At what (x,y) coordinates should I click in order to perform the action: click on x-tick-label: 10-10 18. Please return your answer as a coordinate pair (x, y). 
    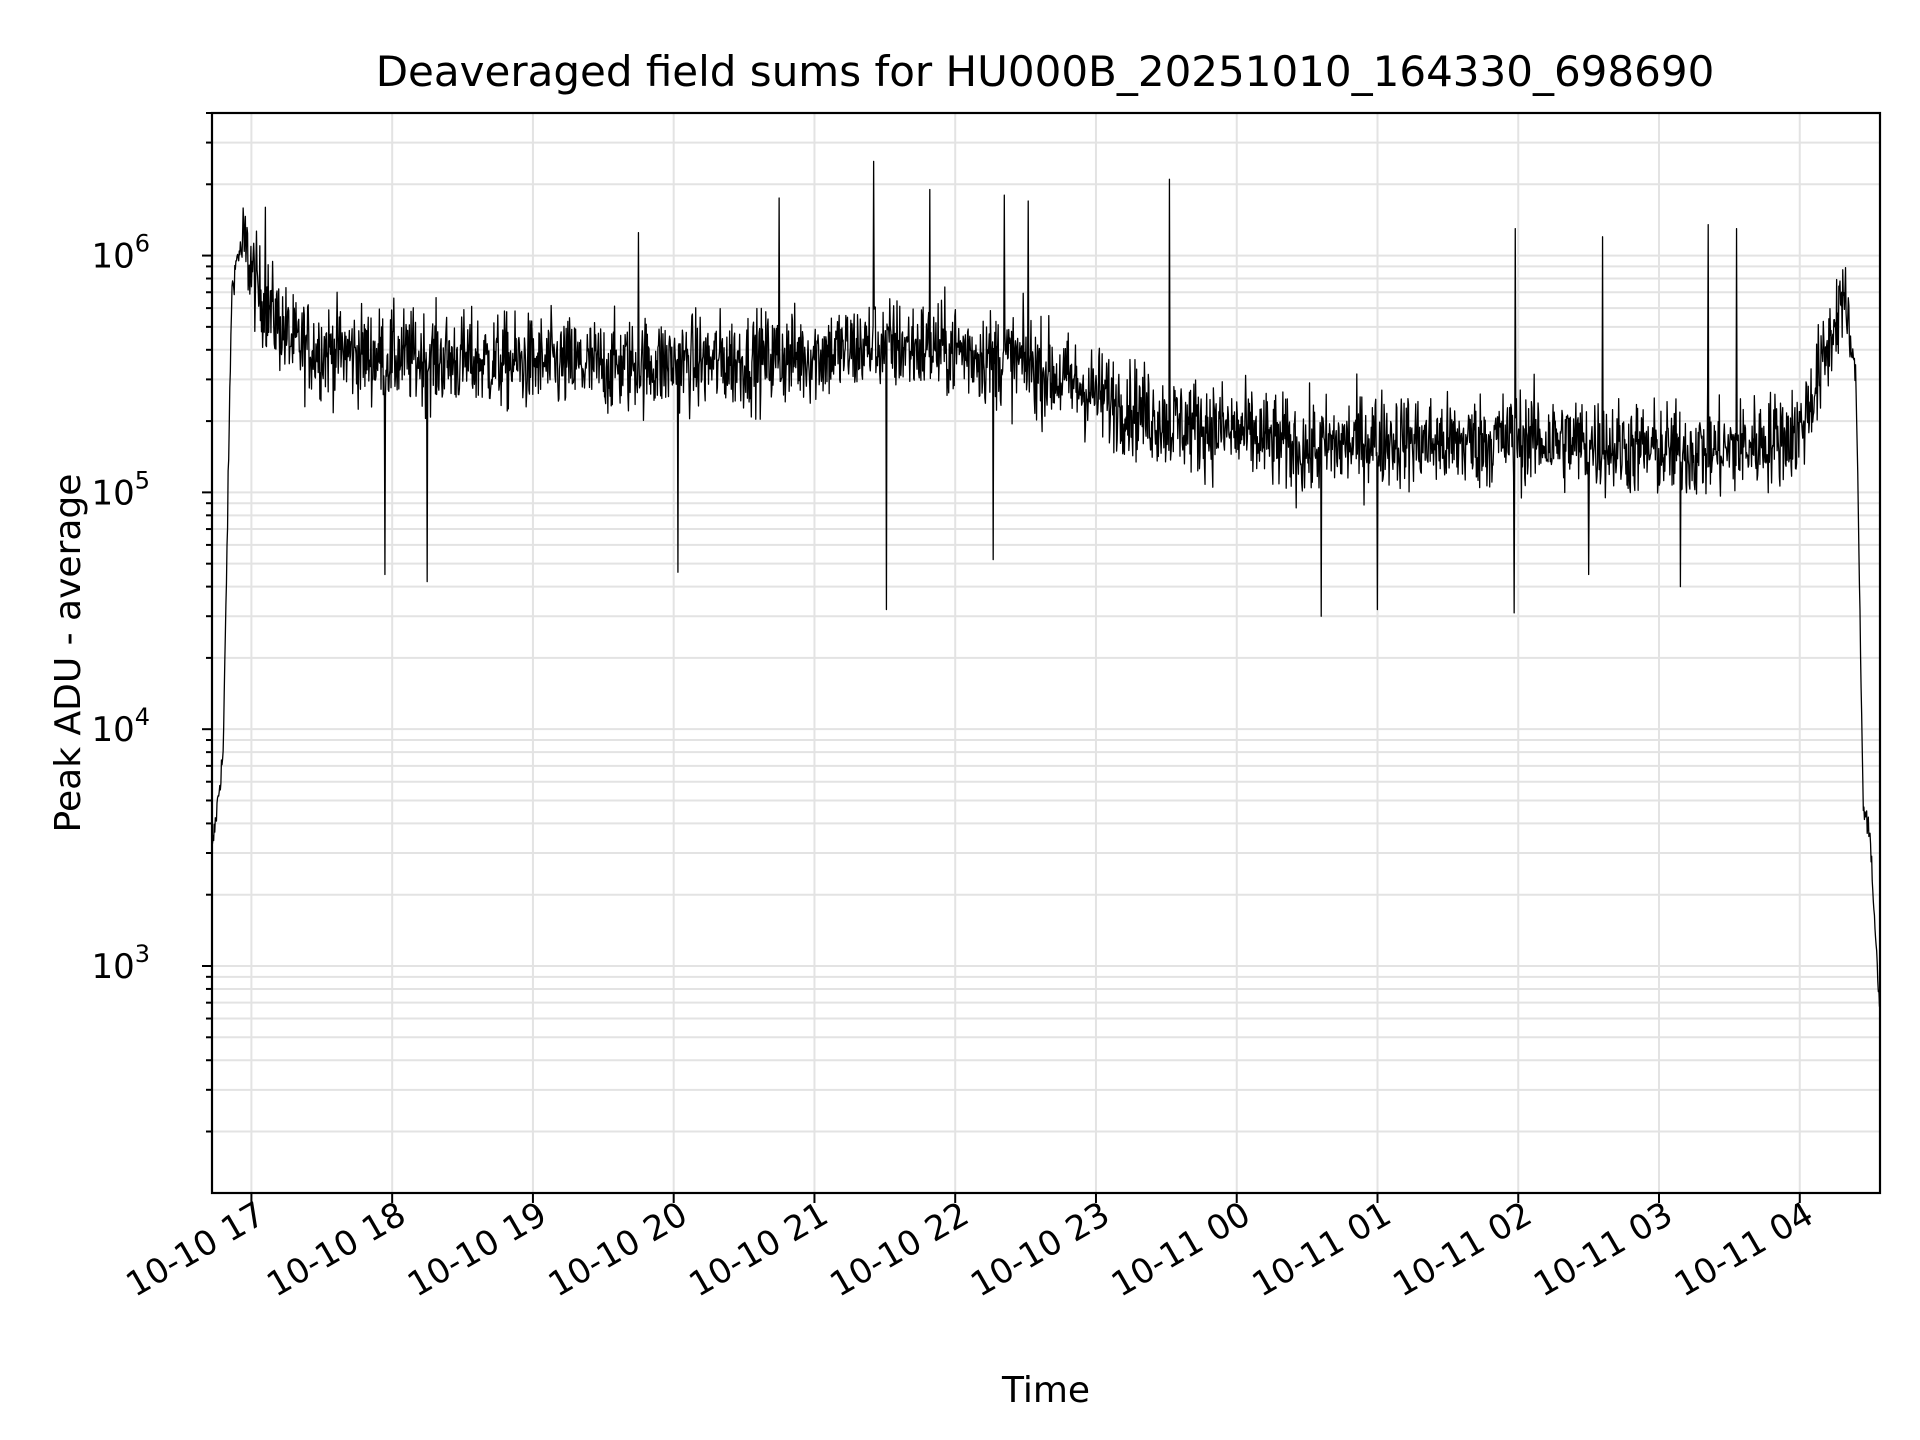
    Looking at the image, I should click on (336, 1249).